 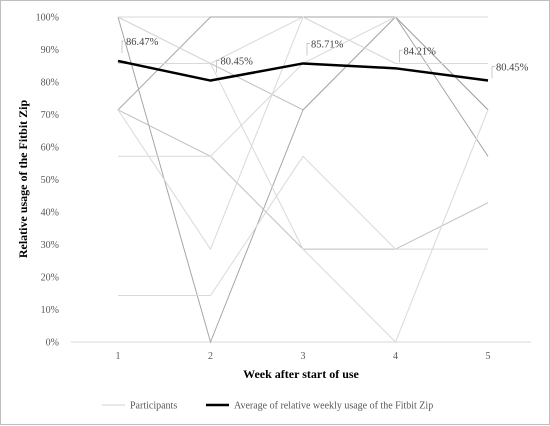 I want to click on x-axis-ticks: 1 2 3 4 5, so click(x=303, y=356).